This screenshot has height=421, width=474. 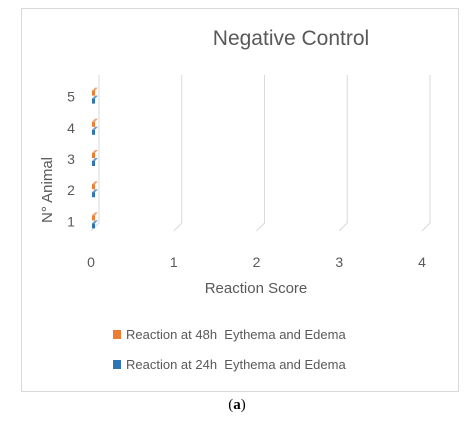 I want to click on y-tick-labels: 1 2 3 4 5, so click(x=71, y=159).